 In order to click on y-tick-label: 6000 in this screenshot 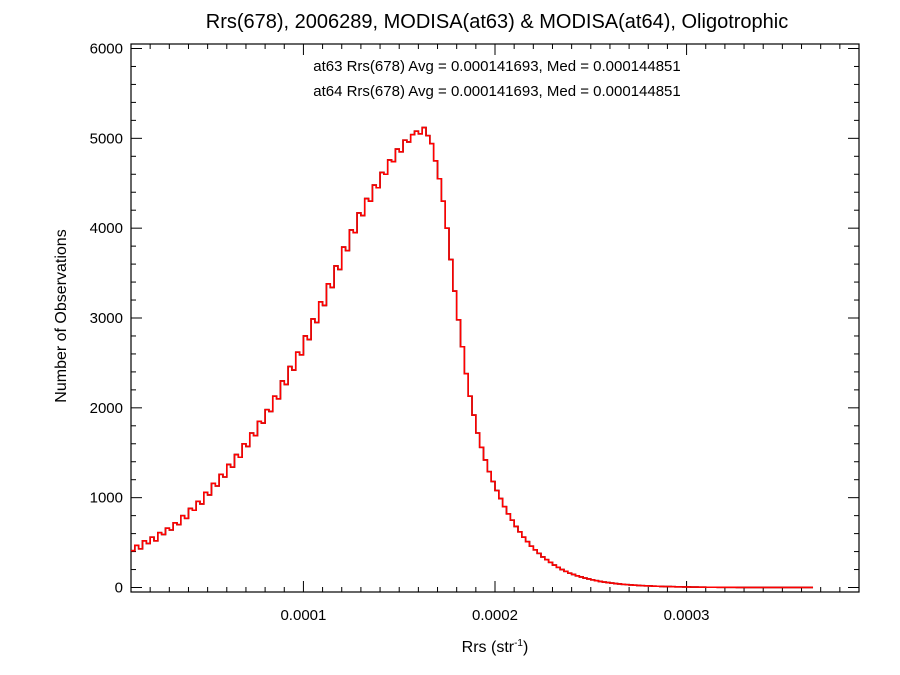, I will do `click(106, 48)`.